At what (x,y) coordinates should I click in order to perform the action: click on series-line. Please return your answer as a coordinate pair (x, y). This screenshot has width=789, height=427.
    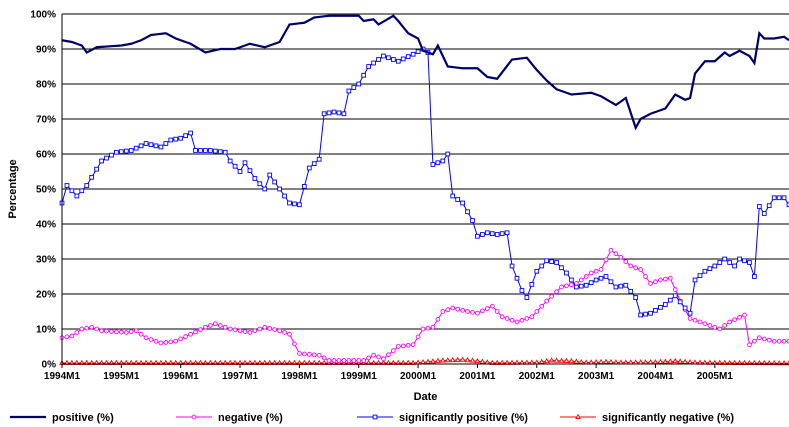
    Looking at the image, I should click on (425, 361).